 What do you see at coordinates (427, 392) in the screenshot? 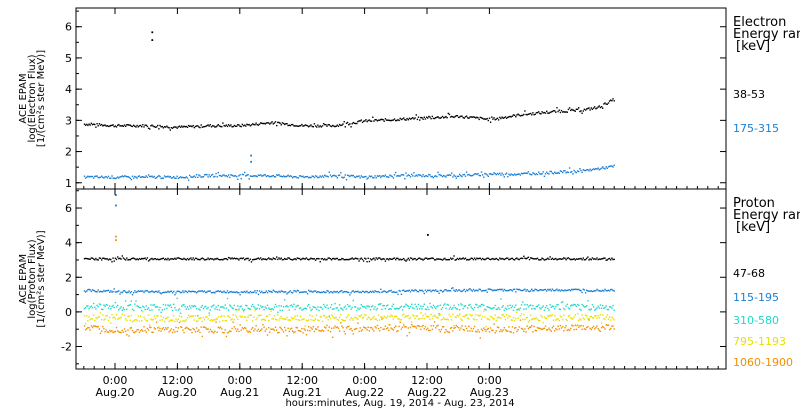
I see `x-tick-date-label: Aug.22` at bounding box center [427, 392].